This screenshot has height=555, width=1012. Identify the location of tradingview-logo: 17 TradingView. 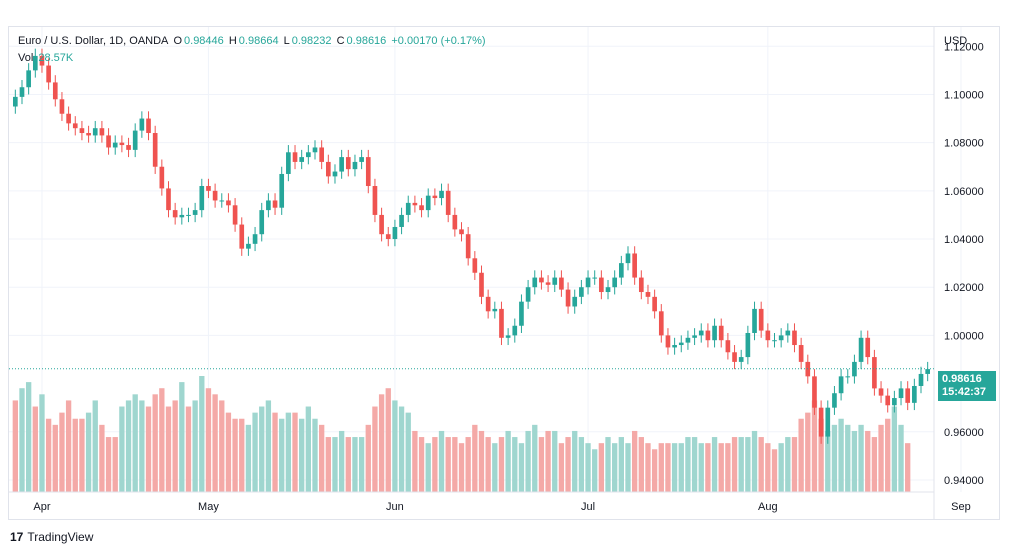
(51, 537).